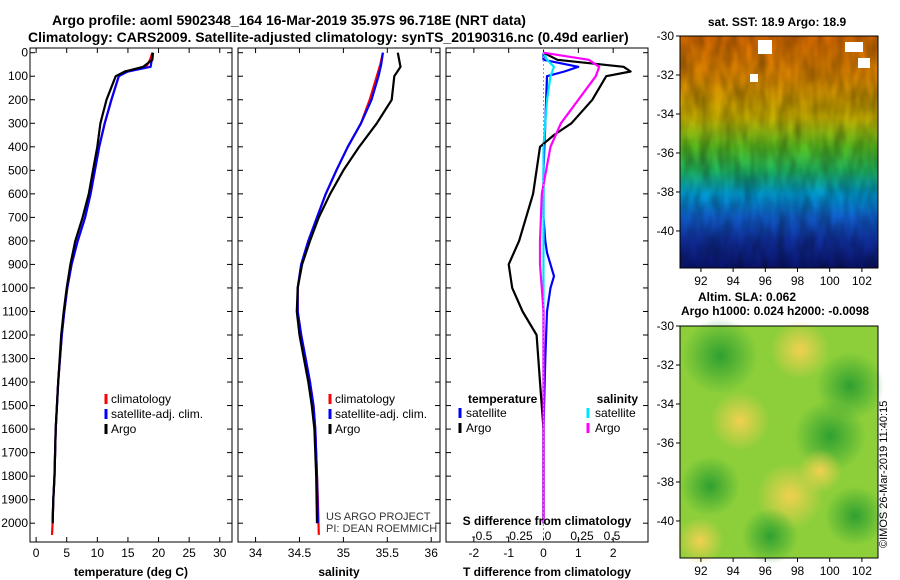 Image resolution: width=900 pixels, height=580 pixels. Describe the element at coordinates (615, 413) in the screenshot. I see `diff-legend-sal-label: satellite` at that location.